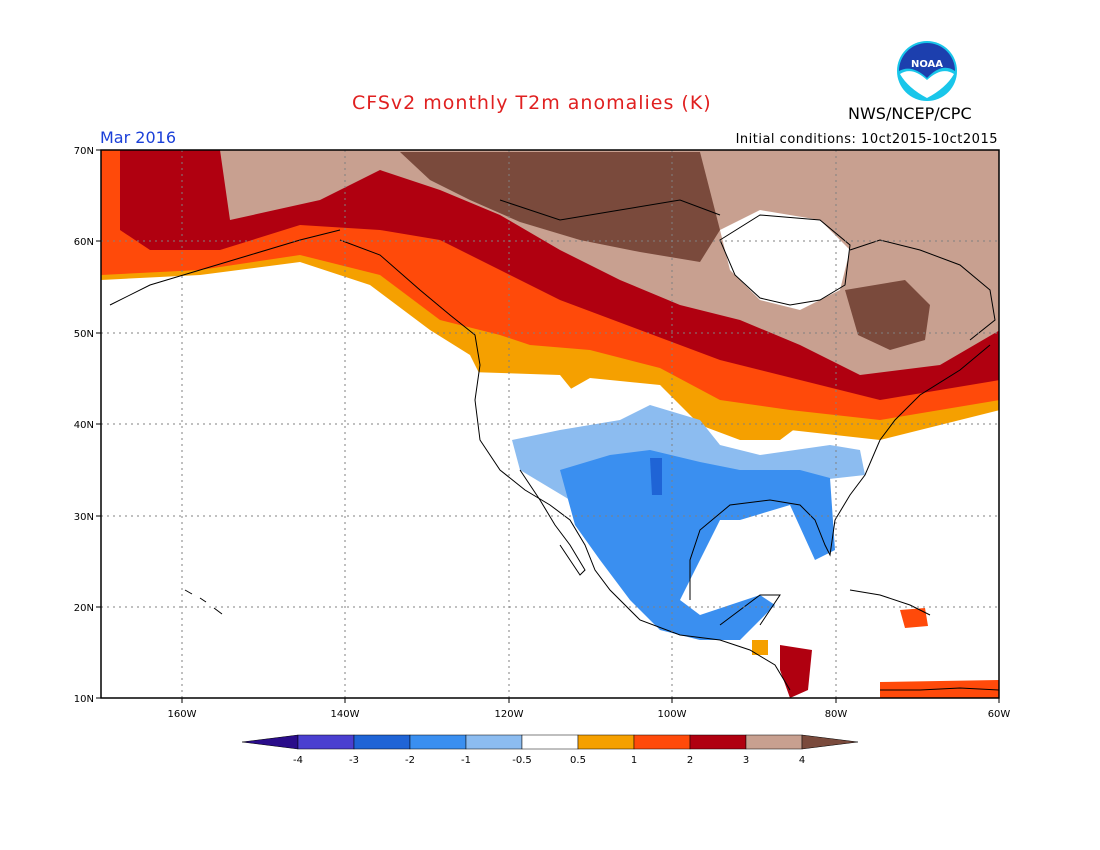  Describe the element at coordinates (634, 760) in the screenshot. I see `colorbar-tick-label: 1` at that location.